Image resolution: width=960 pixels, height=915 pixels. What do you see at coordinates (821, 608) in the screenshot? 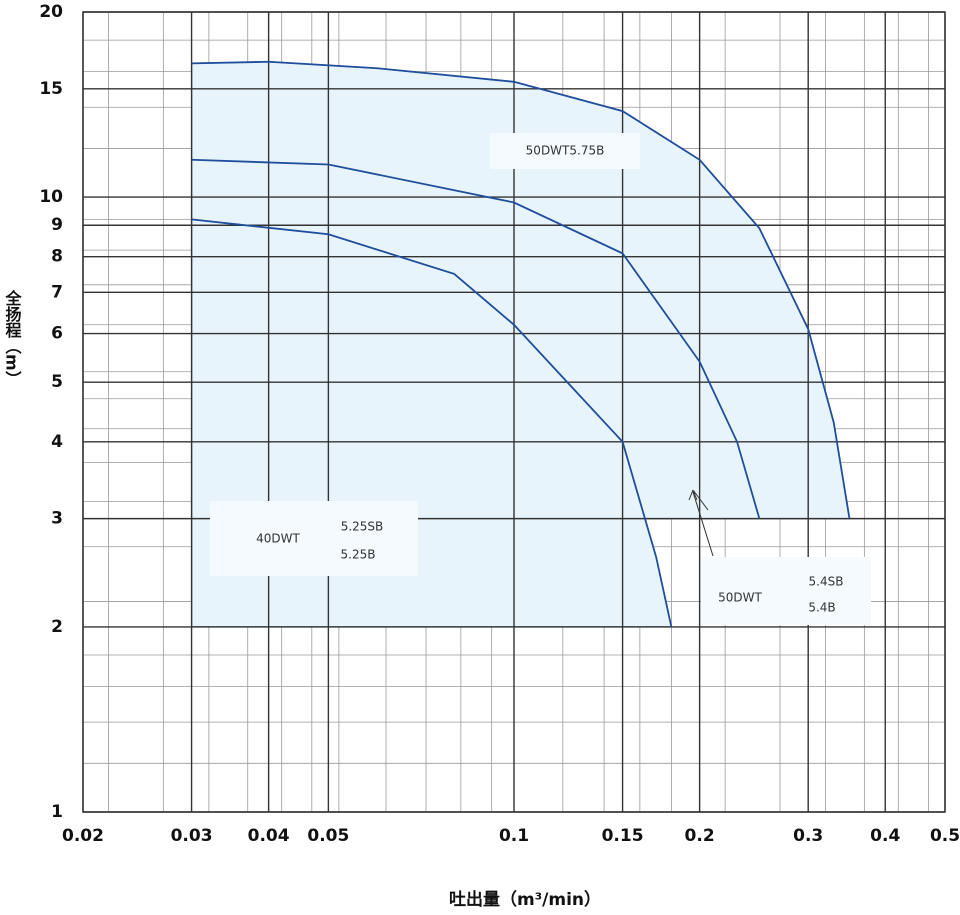
I see `annotation-text: 5.4B` at bounding box center [821, 608].